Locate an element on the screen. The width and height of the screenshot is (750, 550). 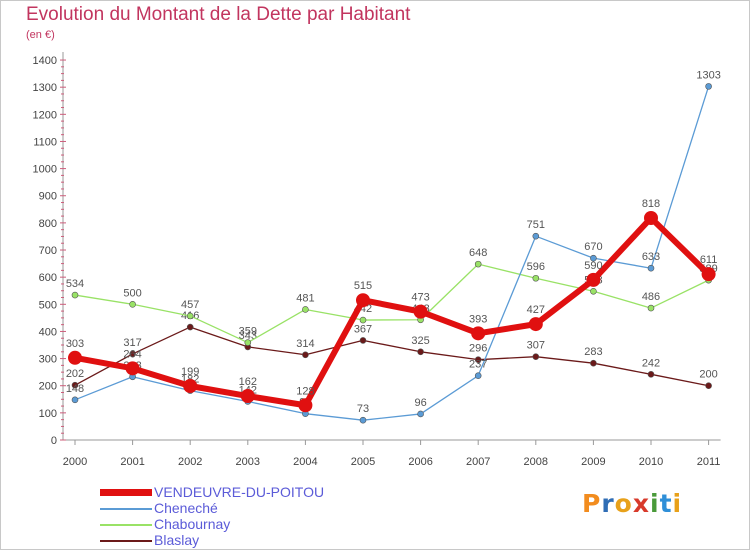
x-tick-label: 2011 is located at coordinates (709, 462).